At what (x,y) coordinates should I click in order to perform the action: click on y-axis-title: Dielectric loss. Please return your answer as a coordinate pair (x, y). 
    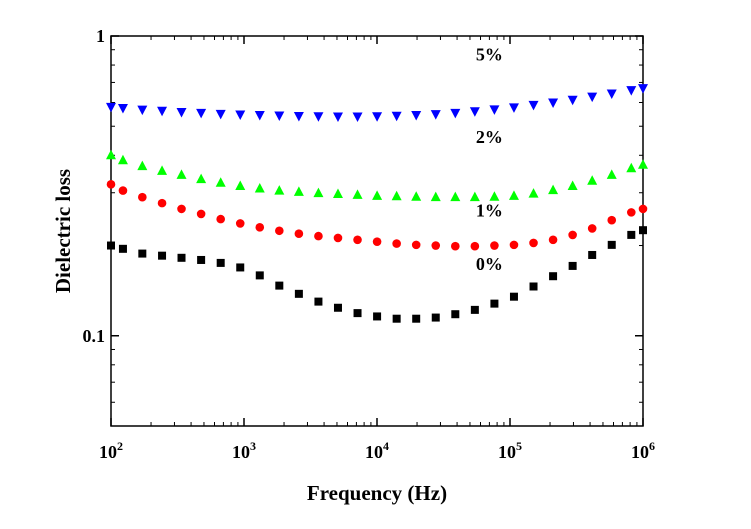
    Looking at the image, I should click on (63, 231).